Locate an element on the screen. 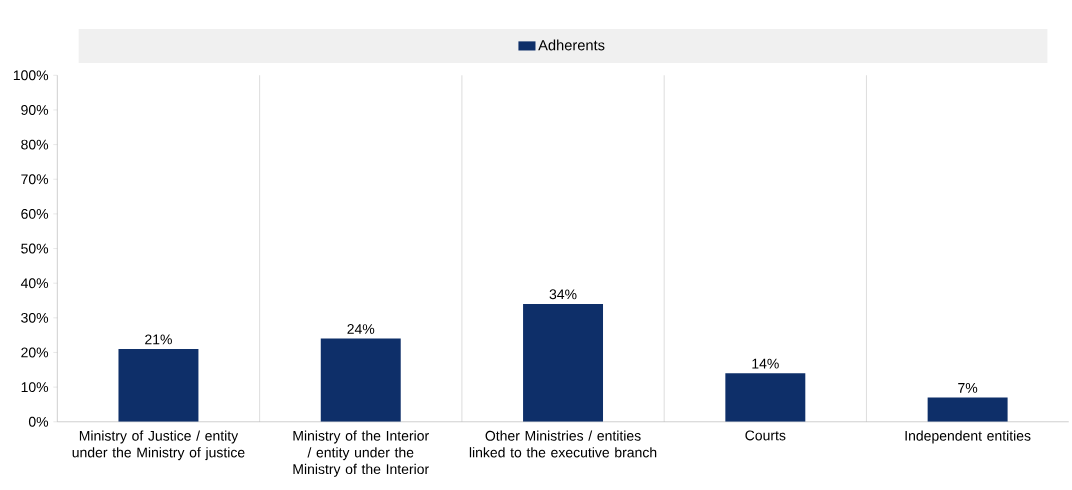 This screenshot has height=490, width=1072. y-tick-label: 70% is located at coordinates (35, 179).